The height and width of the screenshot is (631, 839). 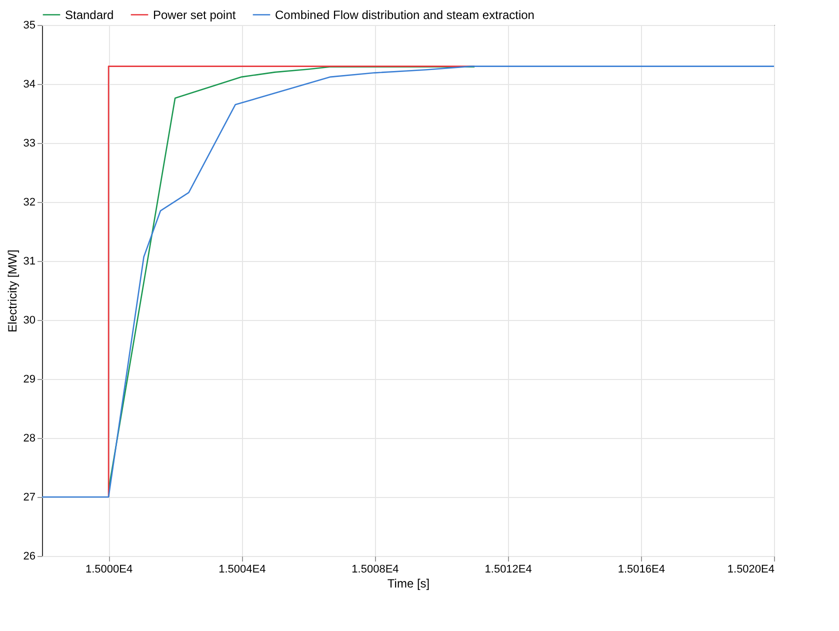 I want to click on x-tick-label: 1.5008E4, so click(x=375, y=570).